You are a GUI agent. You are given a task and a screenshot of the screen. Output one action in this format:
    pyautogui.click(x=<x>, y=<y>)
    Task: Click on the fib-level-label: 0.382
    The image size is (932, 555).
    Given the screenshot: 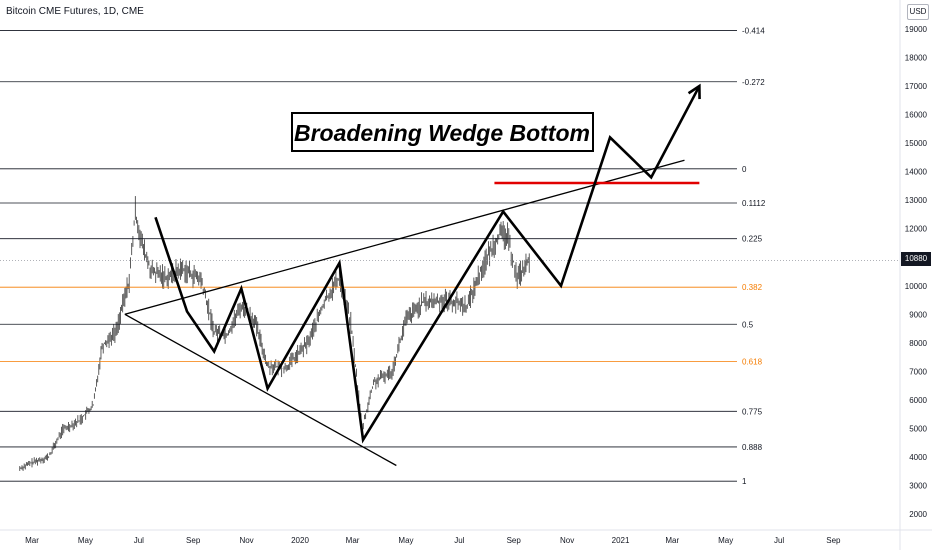 What is the action you would take?
    pyautogui.click(x=752, y=287)
    